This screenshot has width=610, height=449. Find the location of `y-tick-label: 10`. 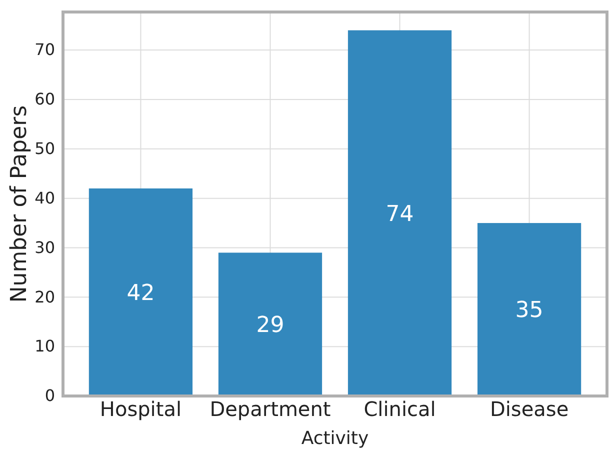

y-tick-label: 10 is located at coordinates (44, 346).